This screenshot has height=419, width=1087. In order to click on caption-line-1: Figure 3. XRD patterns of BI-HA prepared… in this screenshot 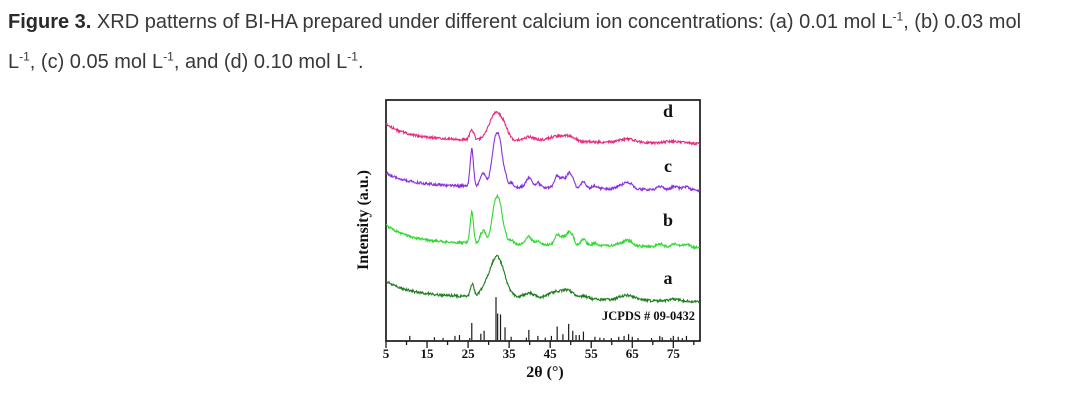, I will do `click(514, 22)`.